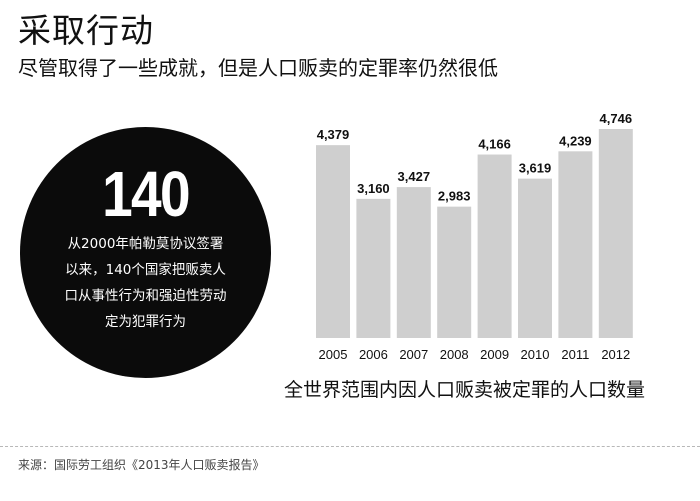  I want to click on divider, so click(350, 446).